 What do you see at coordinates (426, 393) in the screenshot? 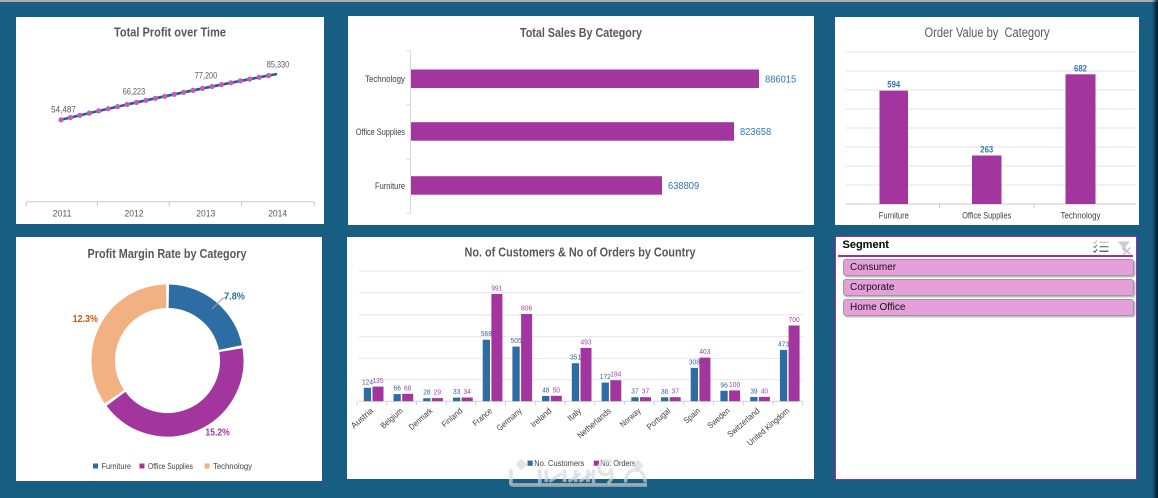
I see `svg-text: 28` at bounding box center [426, 393].